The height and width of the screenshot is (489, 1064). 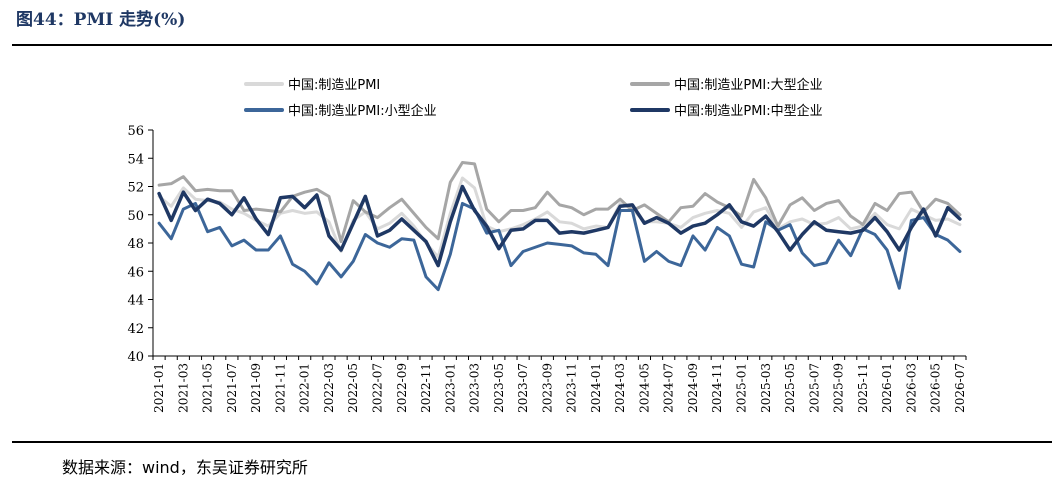 What do you see at coordinates (748, 111) in the screenshot?
I see `legend-label-4: 中国:制造业PMI:中型企业` at bounding box center [748, 111].